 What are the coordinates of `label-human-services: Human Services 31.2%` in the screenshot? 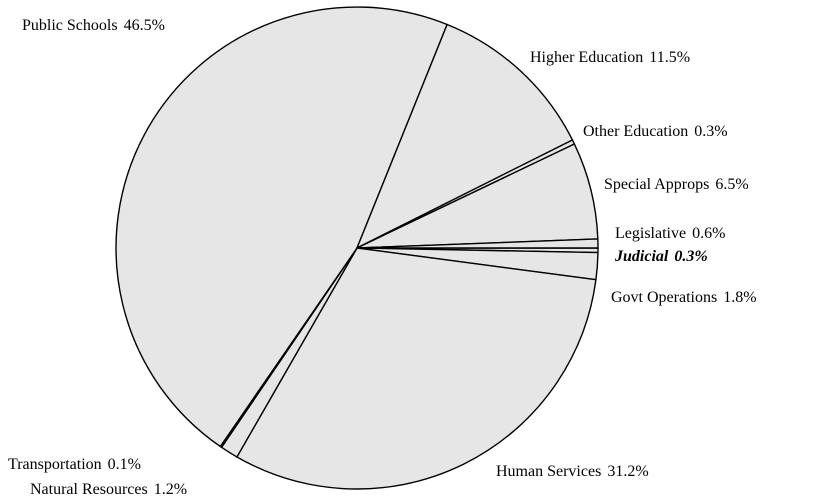 It's located at (572, 471).